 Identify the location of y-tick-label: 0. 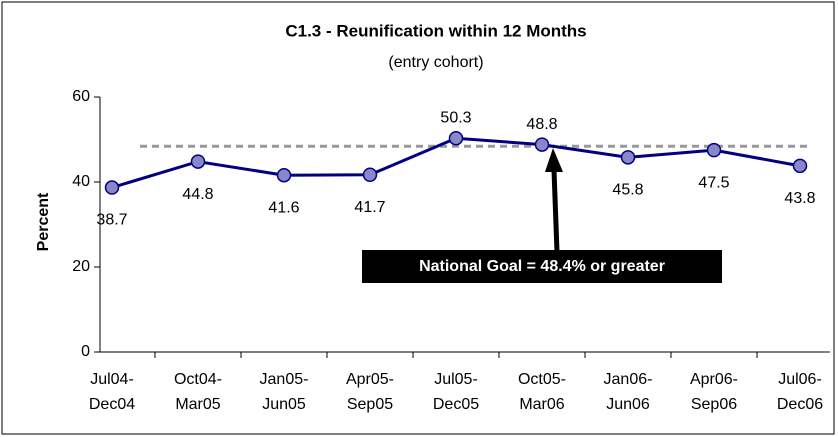
(85, 351).